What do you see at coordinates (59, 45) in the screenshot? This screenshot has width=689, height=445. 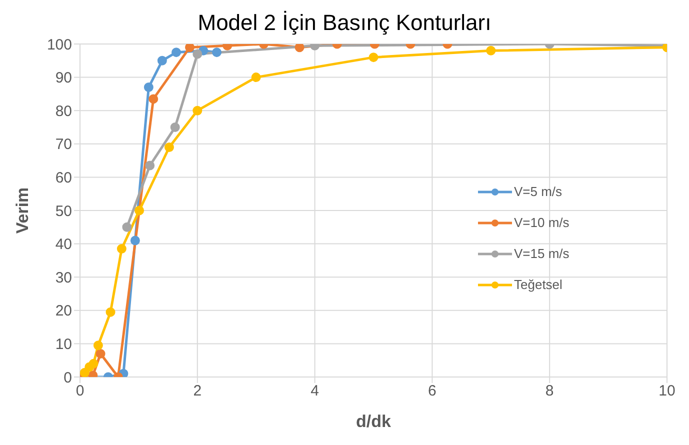 I see `y-tick-label: 100` at bounding box center [59, 45].